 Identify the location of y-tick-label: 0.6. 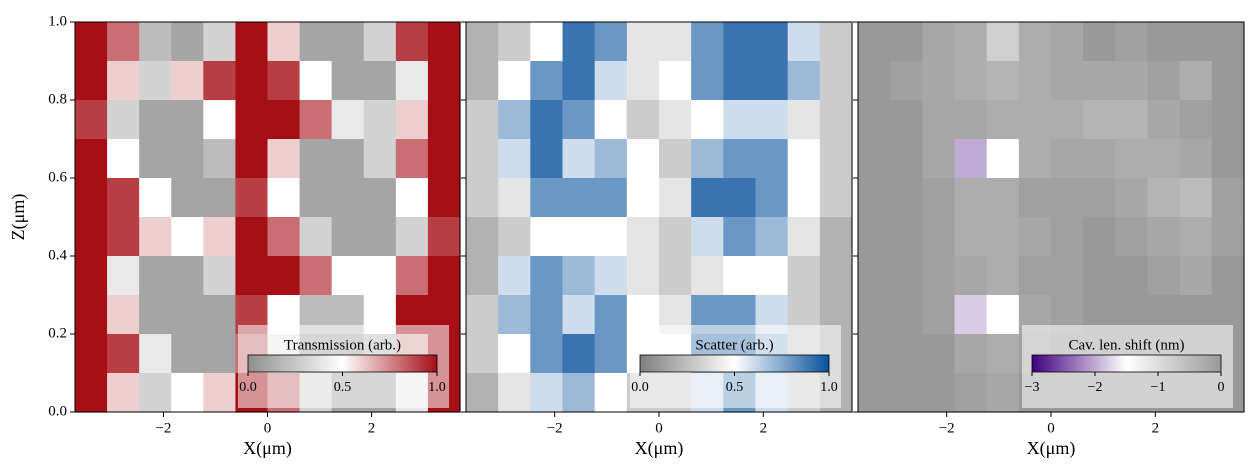
(57, 177).